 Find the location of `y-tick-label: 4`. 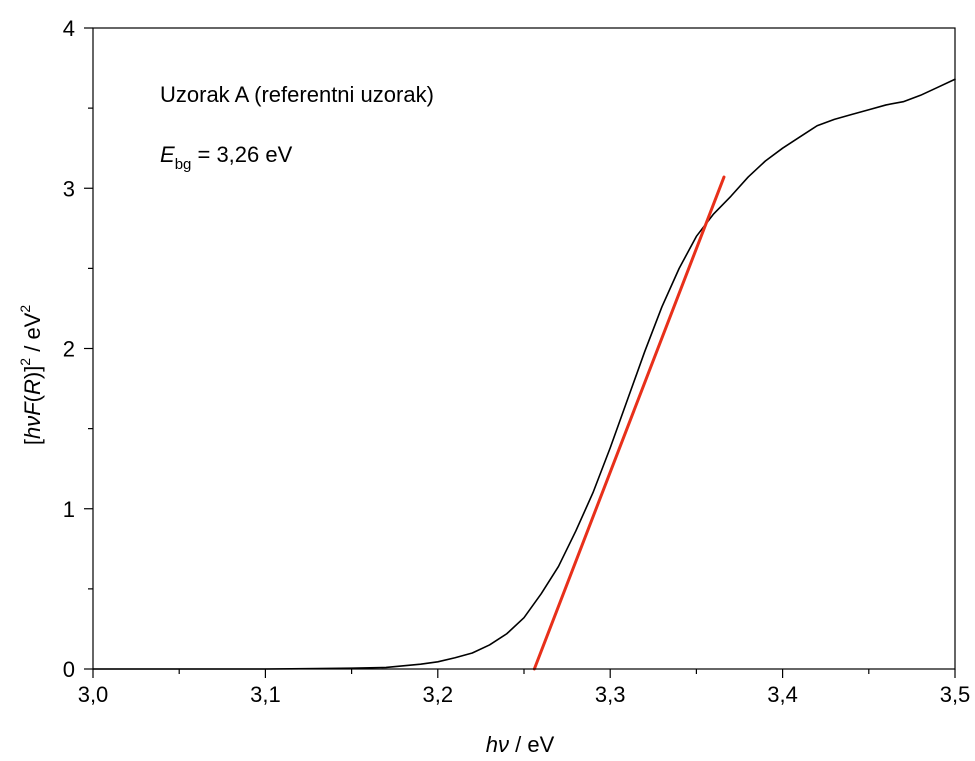

y-tick-label: 4 is located at coordinates (69, 28).